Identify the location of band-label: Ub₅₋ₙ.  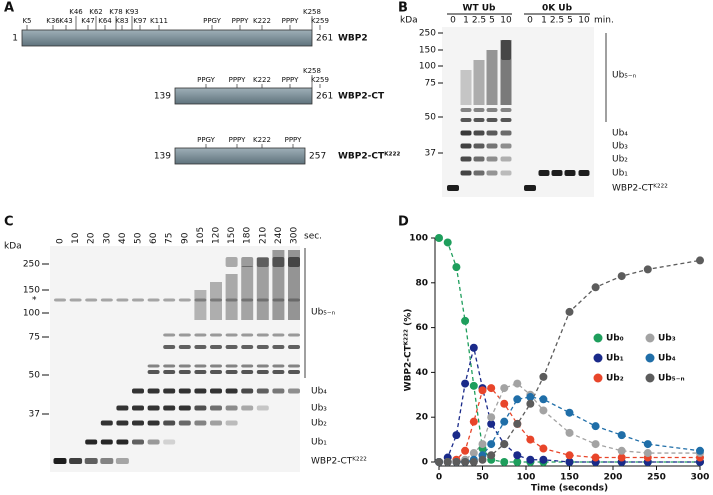
(624, 76).